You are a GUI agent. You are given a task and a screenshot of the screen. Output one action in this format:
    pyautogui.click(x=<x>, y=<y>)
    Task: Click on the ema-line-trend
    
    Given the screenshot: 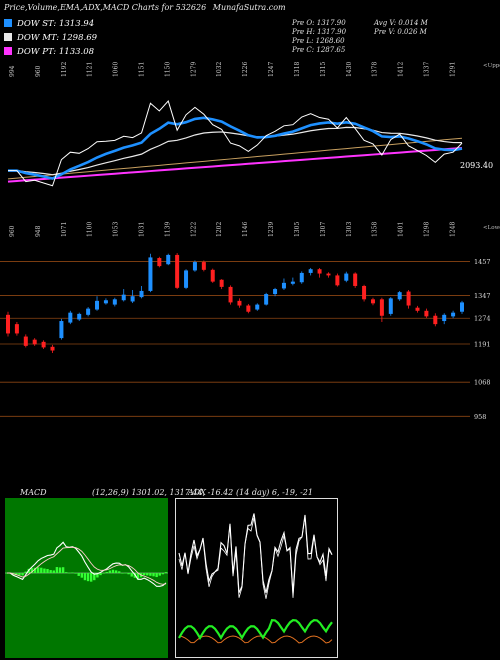 What is the action you would take?
    pyautogui.click(x=235, y=158)
    